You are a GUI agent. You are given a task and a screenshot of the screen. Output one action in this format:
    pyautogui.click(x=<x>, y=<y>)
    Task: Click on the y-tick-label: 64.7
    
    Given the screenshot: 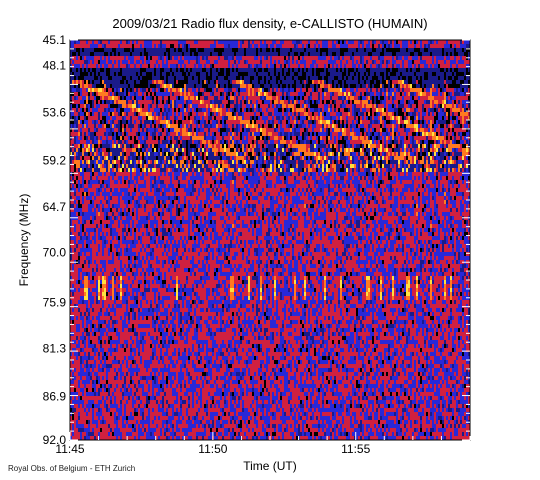 What is the action you would take?
    pyautogui.click(x=55, y=207)
    